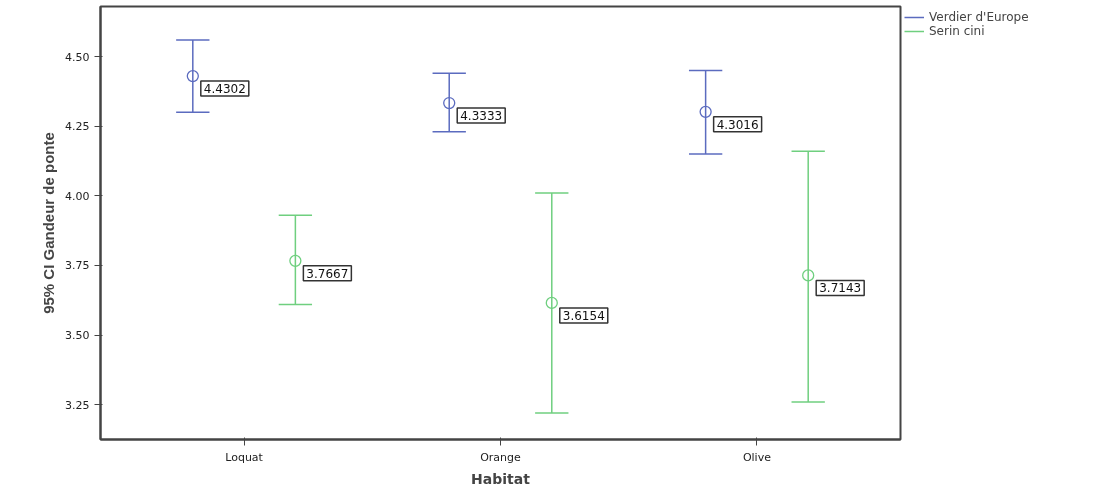  I want to click on data-label: 4.3333, so click(481, 116).